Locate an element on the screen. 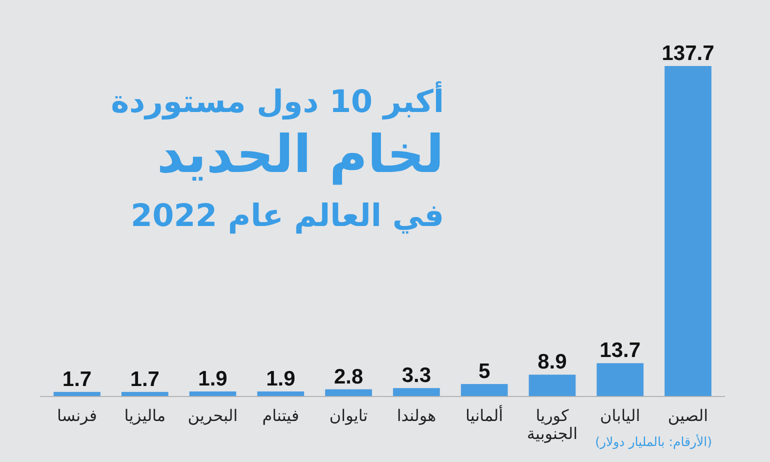 The height and width of the screenshot is (462, 770). x-tick-label: ماليزيا is located at coordinates (145, 415).